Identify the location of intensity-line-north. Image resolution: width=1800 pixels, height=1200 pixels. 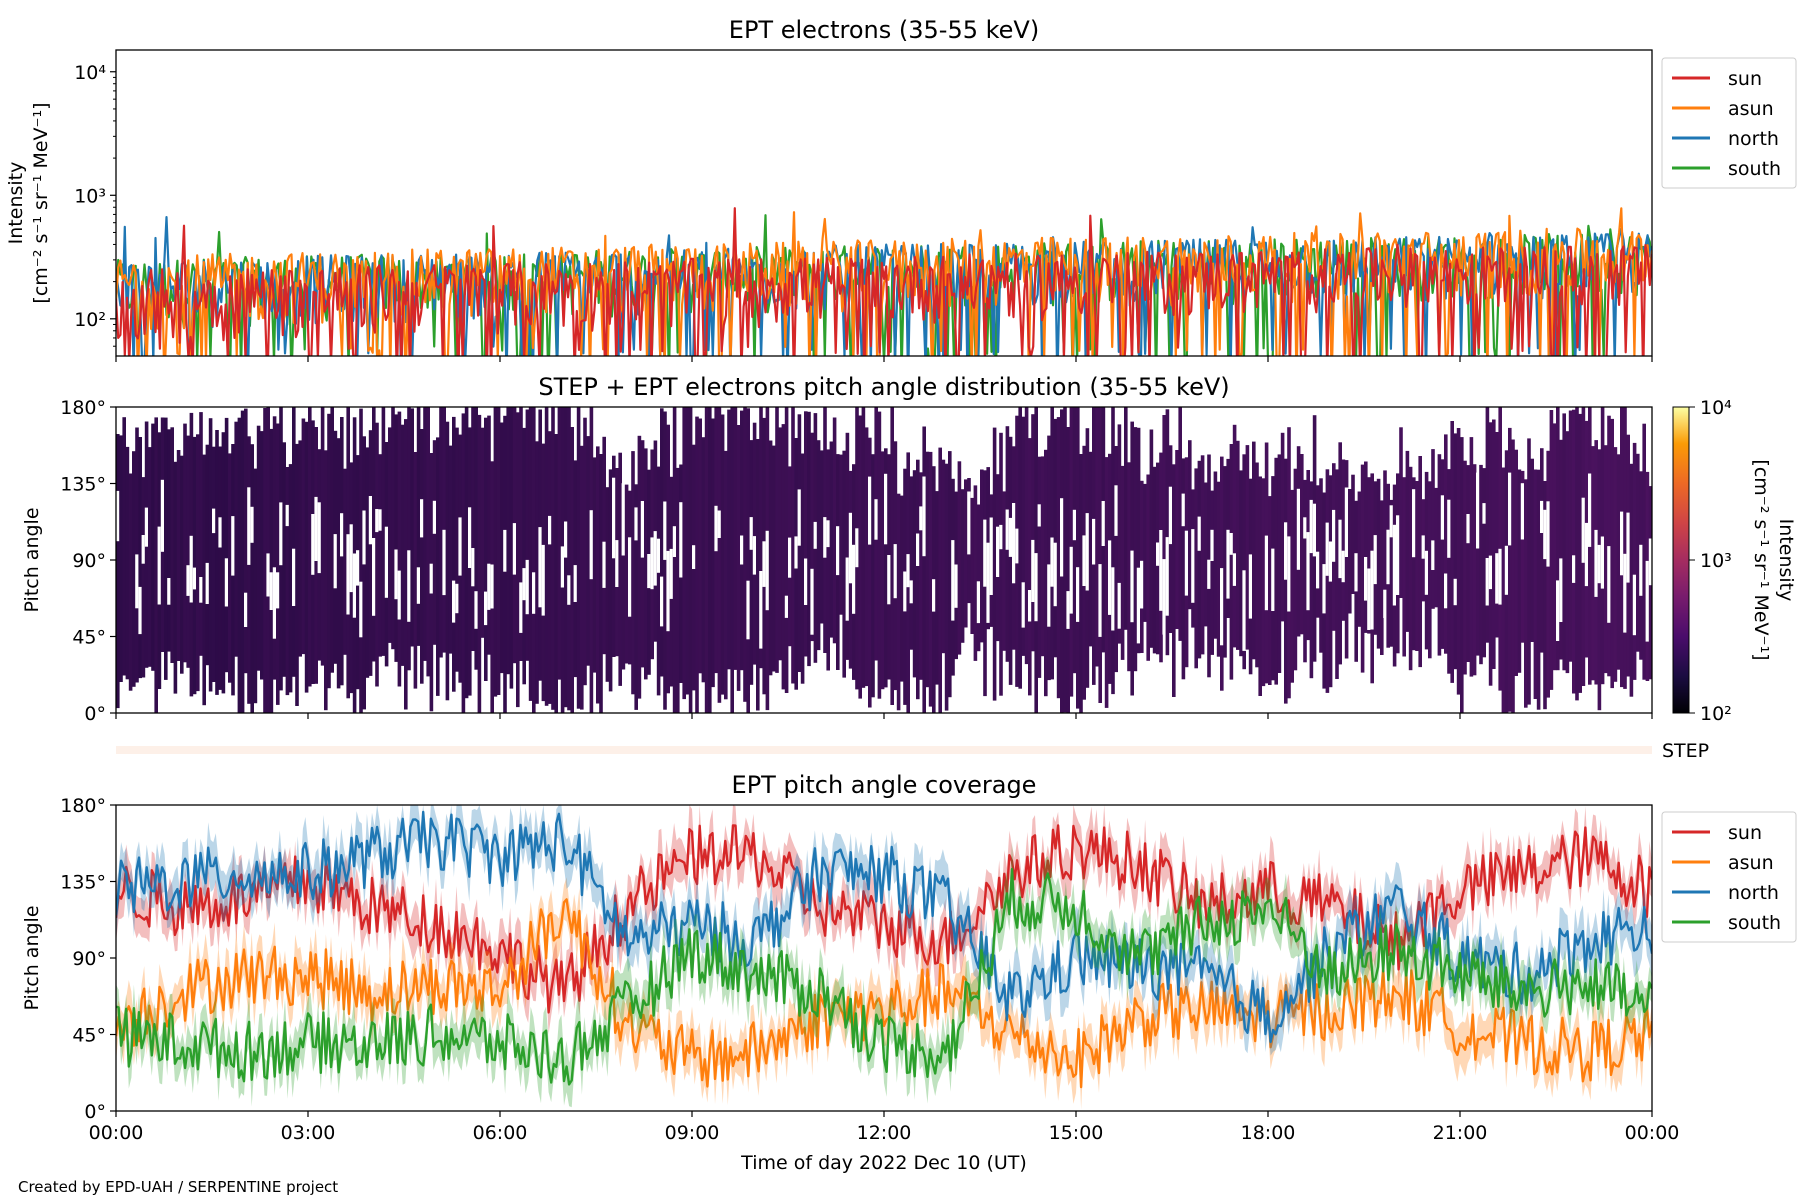
(884, 286).